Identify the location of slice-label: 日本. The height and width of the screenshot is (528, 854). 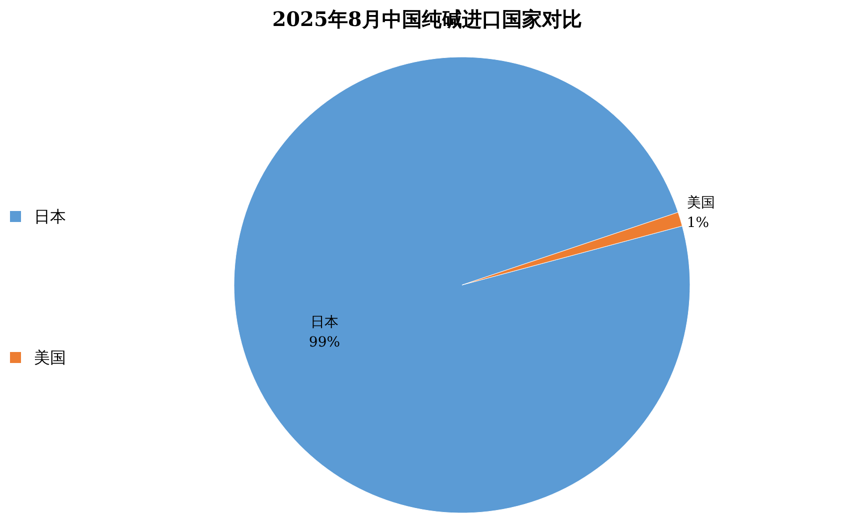
(324, 322).